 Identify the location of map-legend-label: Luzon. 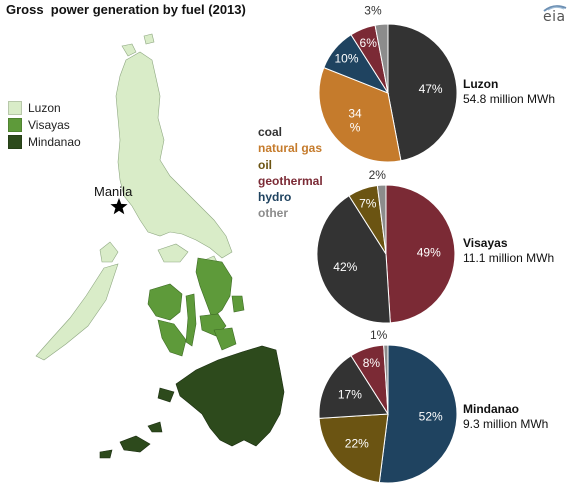
(44, 108).